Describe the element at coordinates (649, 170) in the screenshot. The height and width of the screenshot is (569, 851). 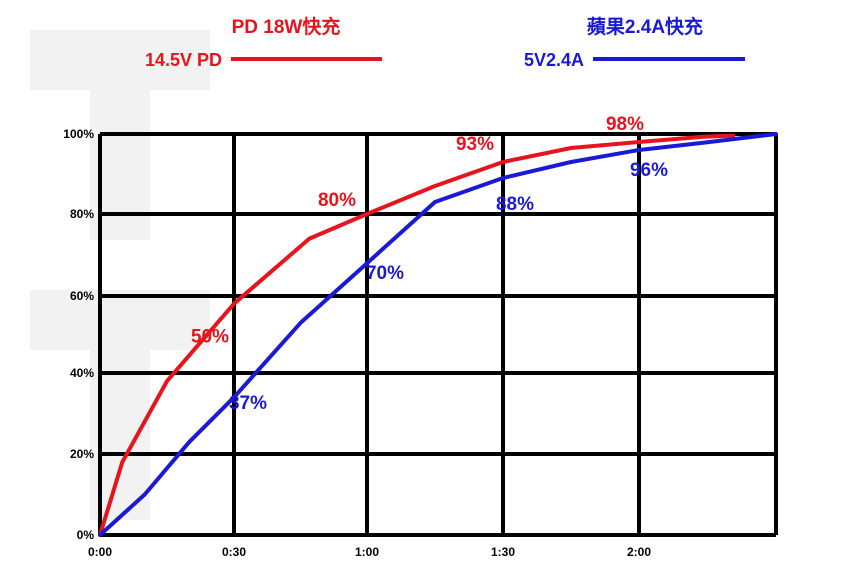
I see `data-label: 96%` at that location.